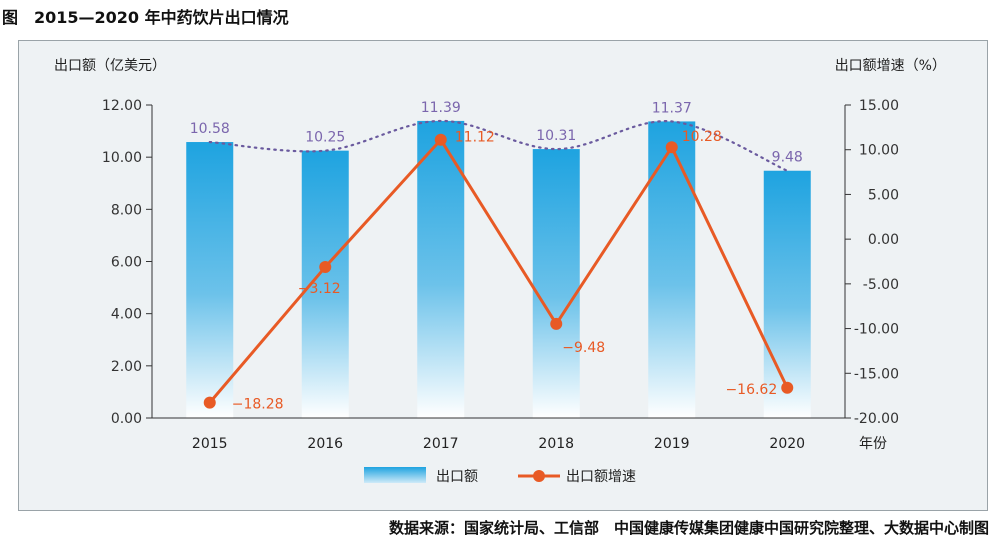 The height and width of the screenshot is (548, 1005). I want to click on growth-value-label: −3.12, so click(319, 289).